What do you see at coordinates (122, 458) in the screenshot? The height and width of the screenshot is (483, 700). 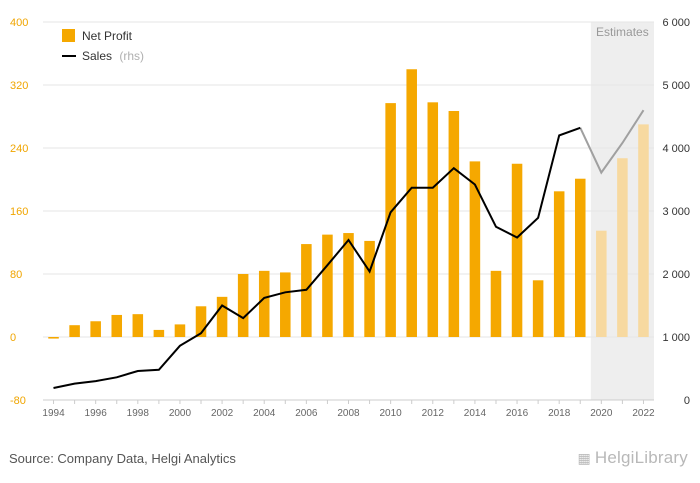 I see `source-note: Source: Company Data, Helgi Analytics` at bounding box center [122, 458].